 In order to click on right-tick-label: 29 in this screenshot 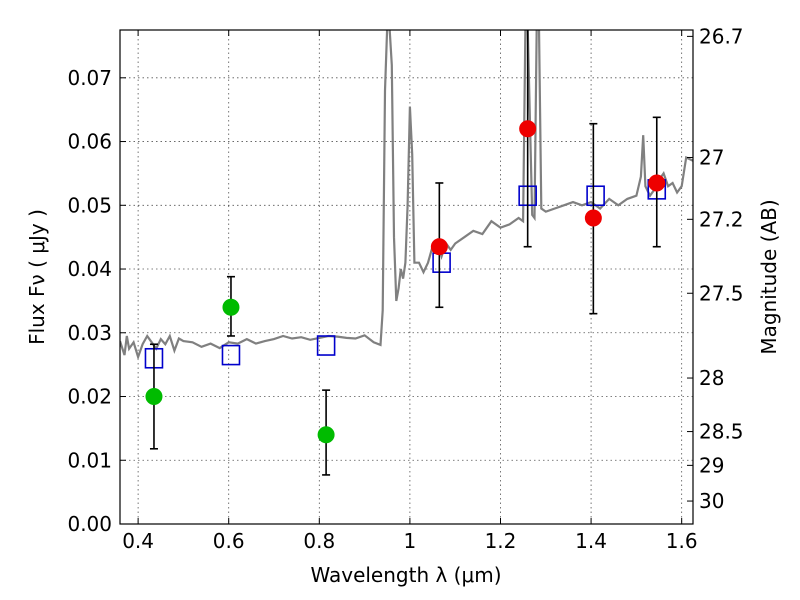, I will do `click(711, 465)`.